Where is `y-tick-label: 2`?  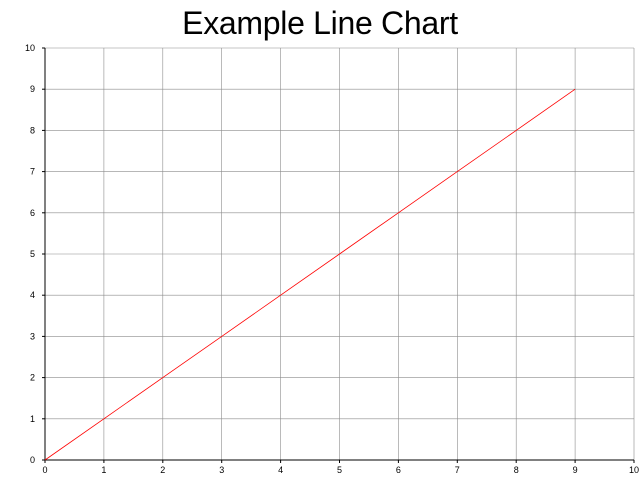
y-tick-label: 2 is located at coordinates (32, 378).